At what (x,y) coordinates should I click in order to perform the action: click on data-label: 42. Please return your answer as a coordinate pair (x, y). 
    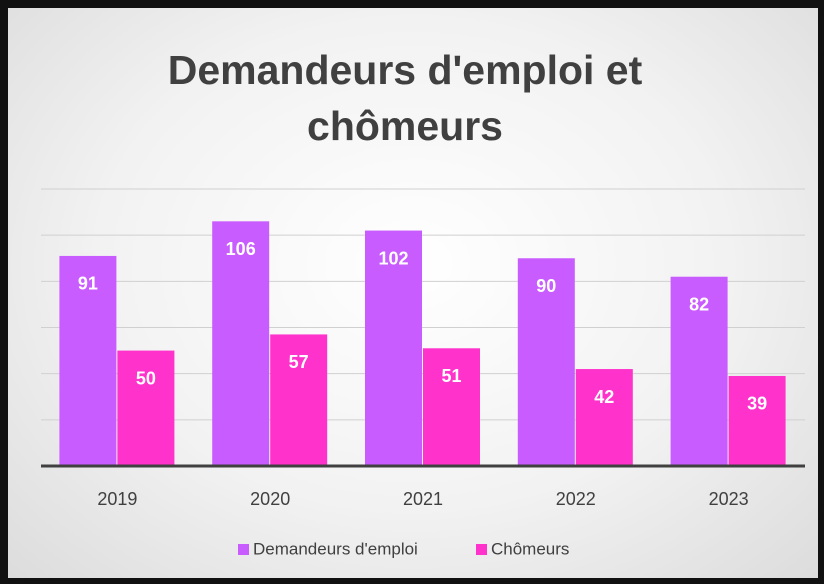
    Looking at the image, I should click on (604, 397).